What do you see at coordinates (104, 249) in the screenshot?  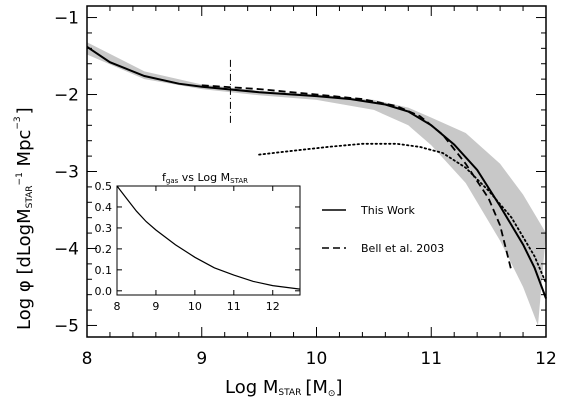 I see `inset-y-tick-label: 0.2` at bounding box center [104, 249].